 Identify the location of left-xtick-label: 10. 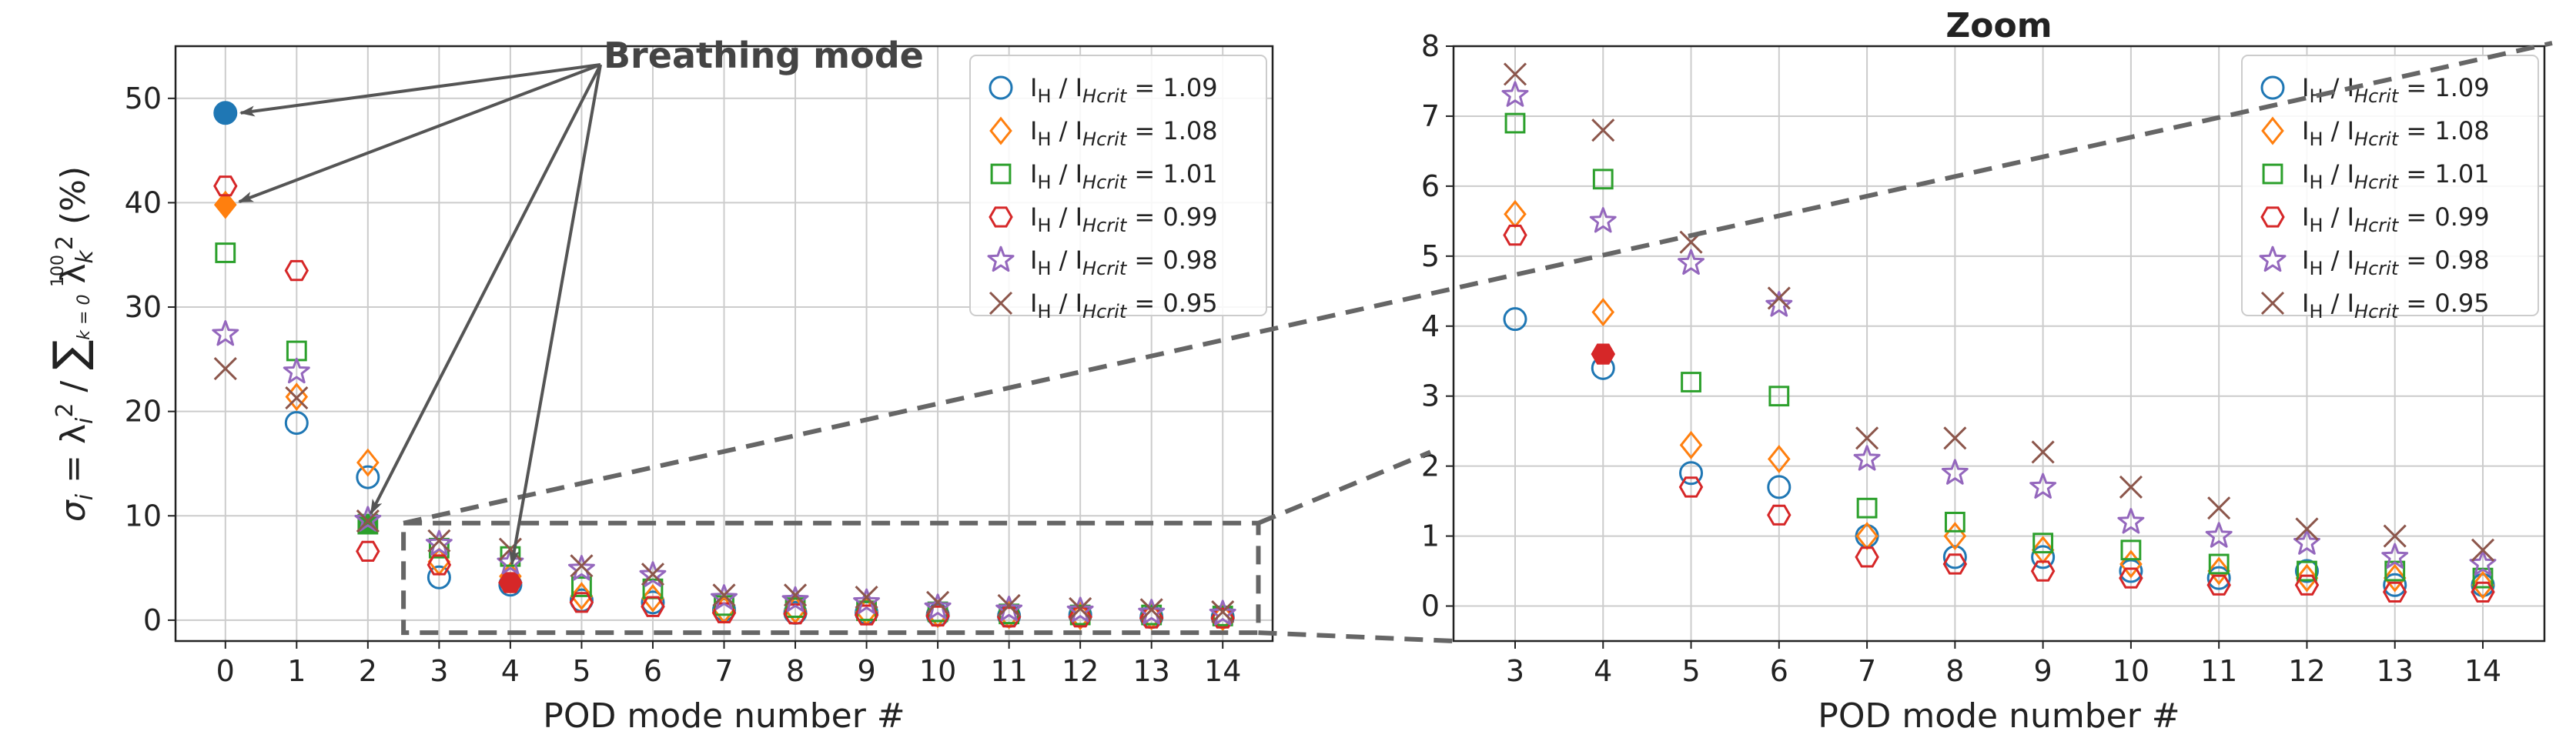
(938, 671).